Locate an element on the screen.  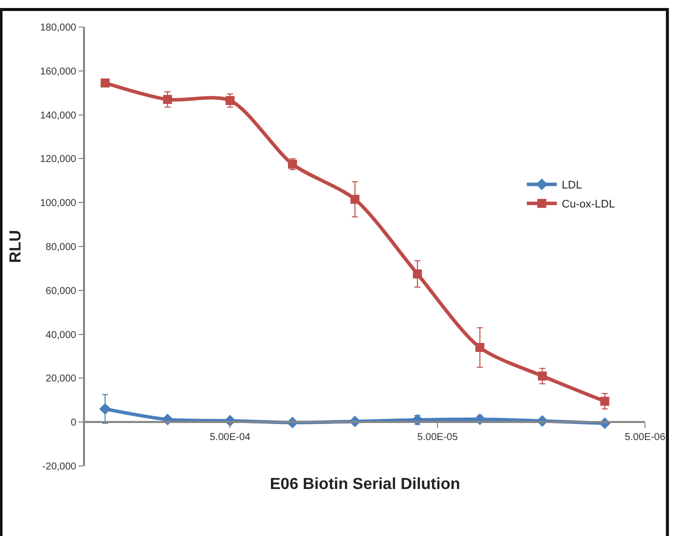
y-tick-label: 140,000 is located at coordinates (58, 116).